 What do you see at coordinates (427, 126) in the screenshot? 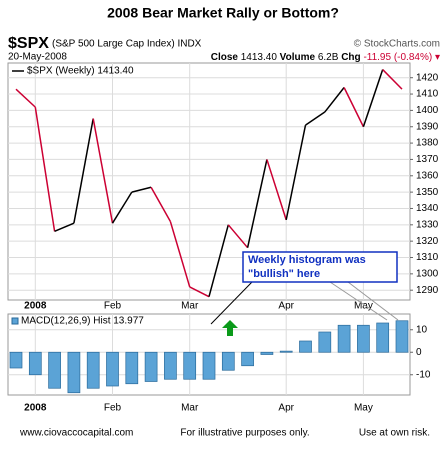
I see `y-tick-label: 1390` at bounding box center [427, 126].